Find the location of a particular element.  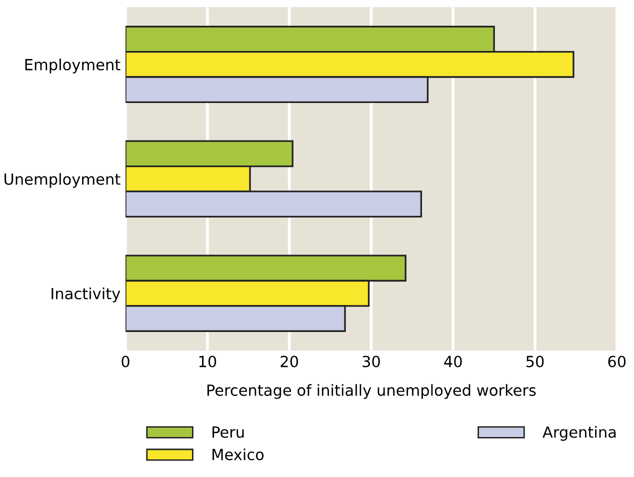

x-axis-title: Percentage of initially unemployed workers is located at coordinates (371, 391).